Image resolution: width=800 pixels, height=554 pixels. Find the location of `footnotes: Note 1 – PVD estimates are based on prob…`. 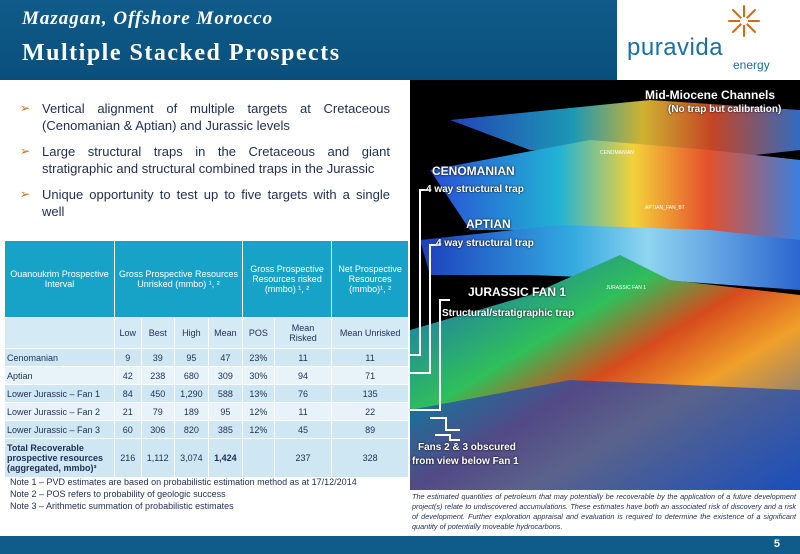

footnotes: Note 1 – PVD estimates are based on prob… is located at coordinates (183, 494).